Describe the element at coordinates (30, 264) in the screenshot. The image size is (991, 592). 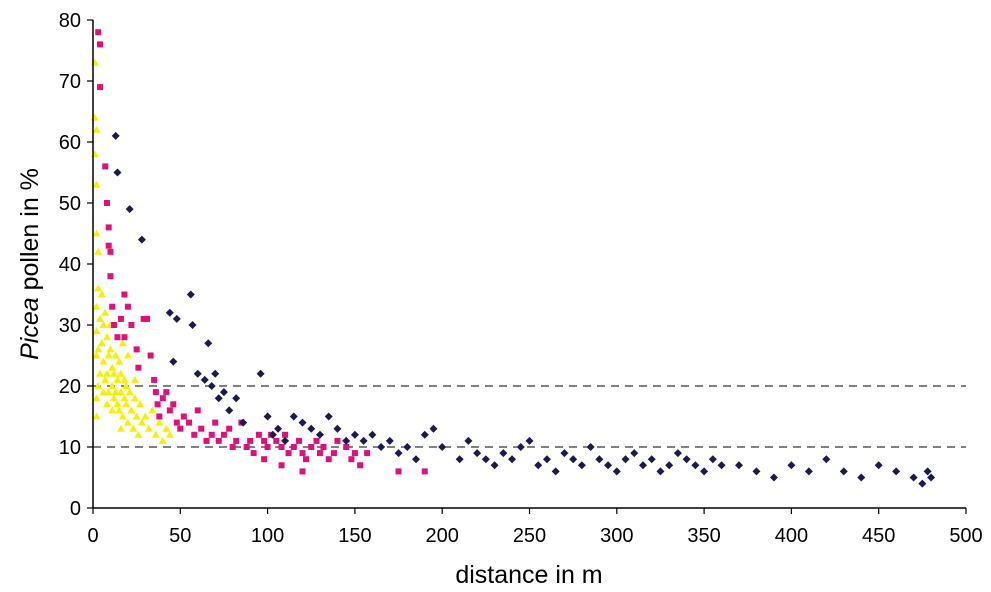
I see `y-axis-title: Picea pollen in %` at that location.